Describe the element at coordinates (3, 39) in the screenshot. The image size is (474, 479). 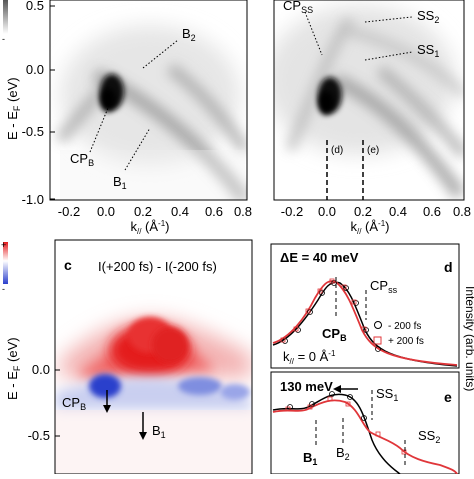
I see `colorbar-a-minus: -` at that location.